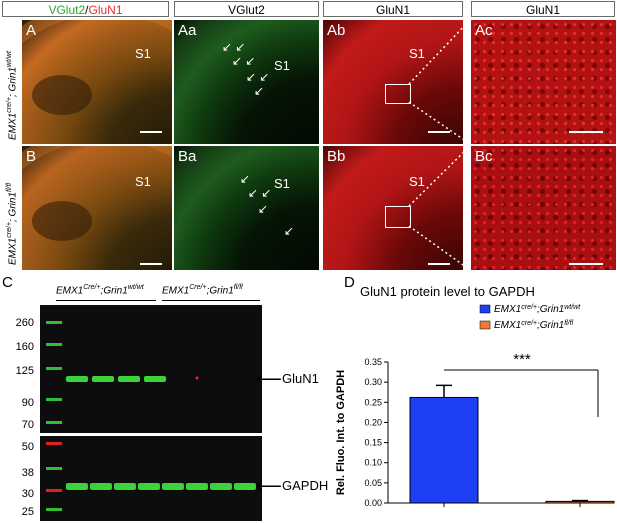 This screenshot has width=617, height=523. What do you see at coordinates (151, 132) in the screenshot?
I see `panel-a-scalebar` at bounding box center [151, 132].